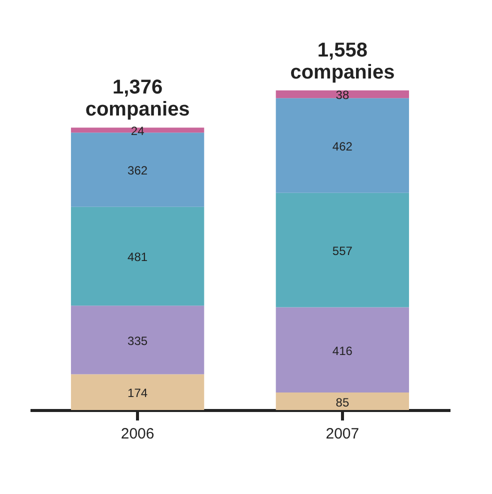 The image size is (492, 494). I want to click on x-tick-label: 2007, so click(343, 434).